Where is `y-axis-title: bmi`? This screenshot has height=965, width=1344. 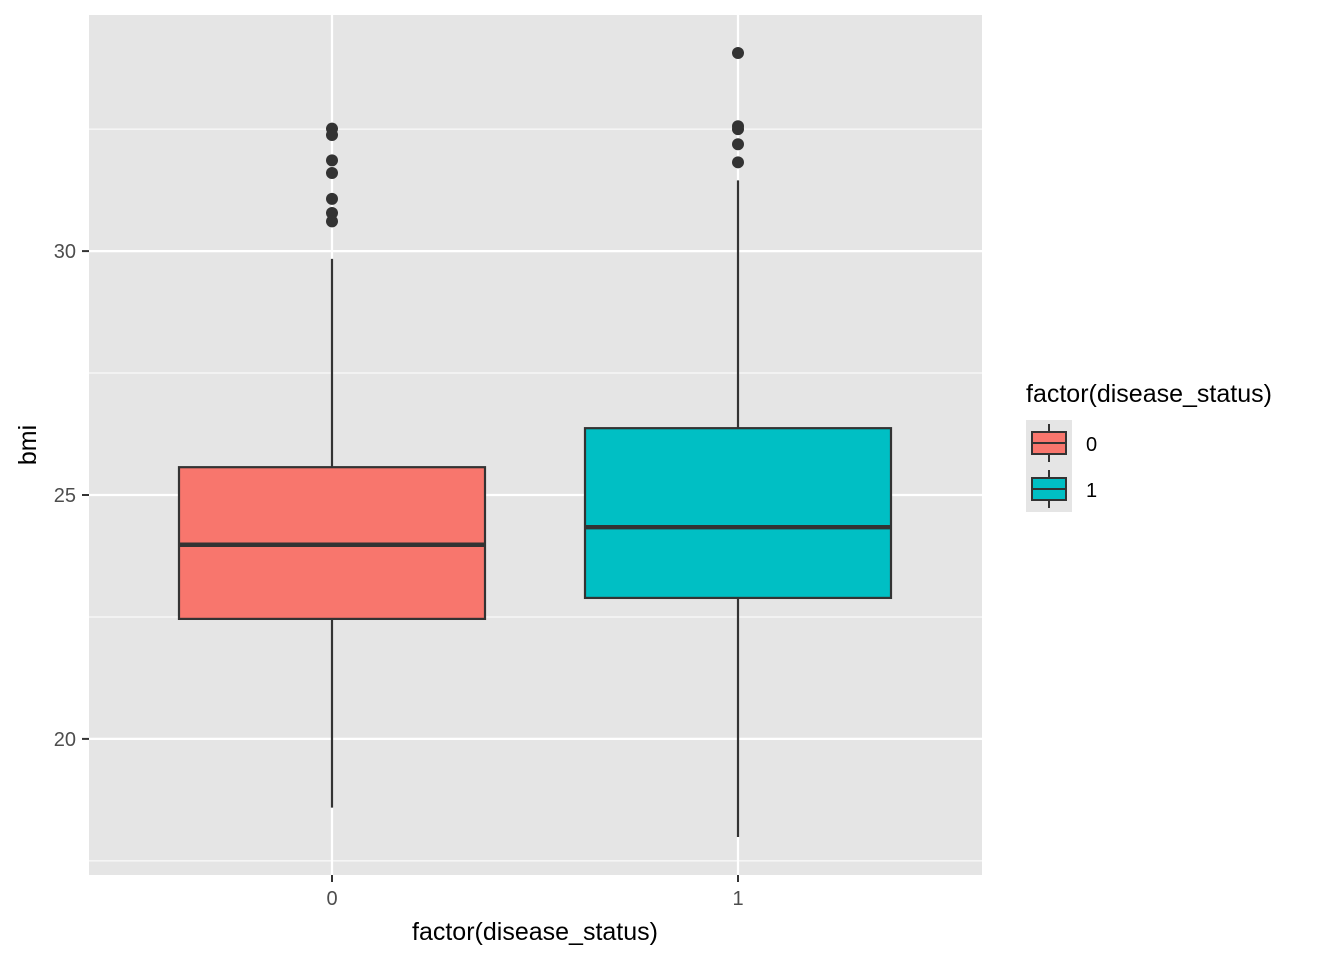
y-axis-title: bmi is located at coordinates (28, 445).